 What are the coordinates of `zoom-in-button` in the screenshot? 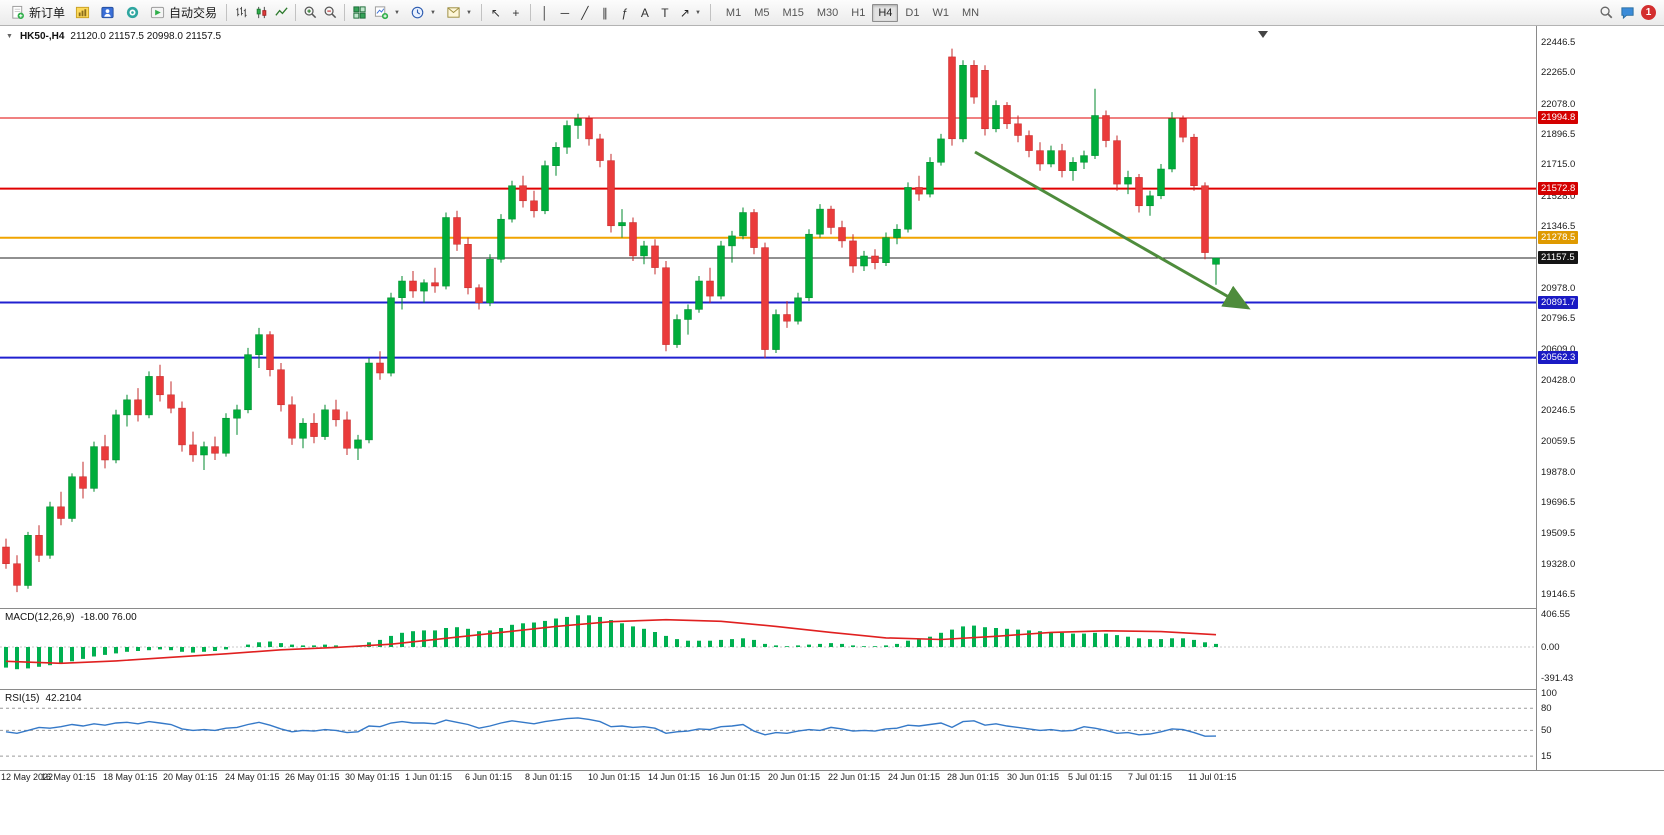 It's located at (310, 13).